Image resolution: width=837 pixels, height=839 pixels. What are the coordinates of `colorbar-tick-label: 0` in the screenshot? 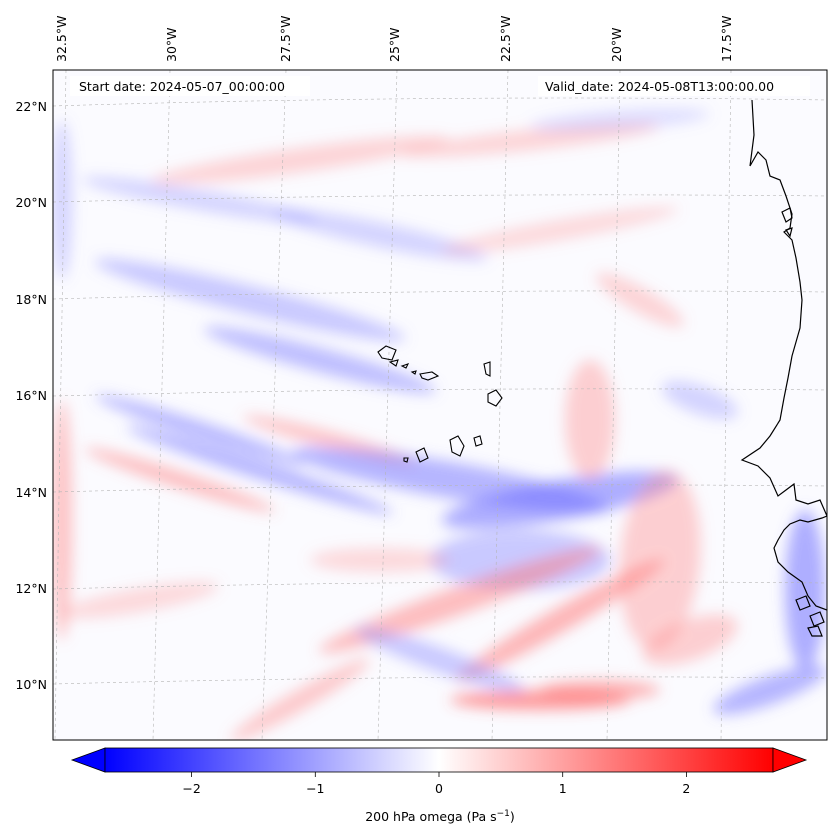 It's located at (439, 788).